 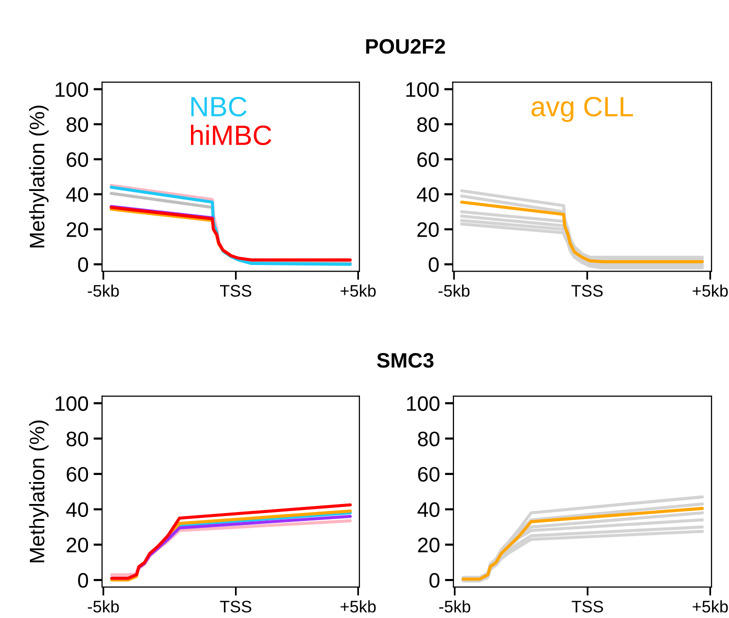 I want to click on text: SMC3, so click(x=405, y=360).